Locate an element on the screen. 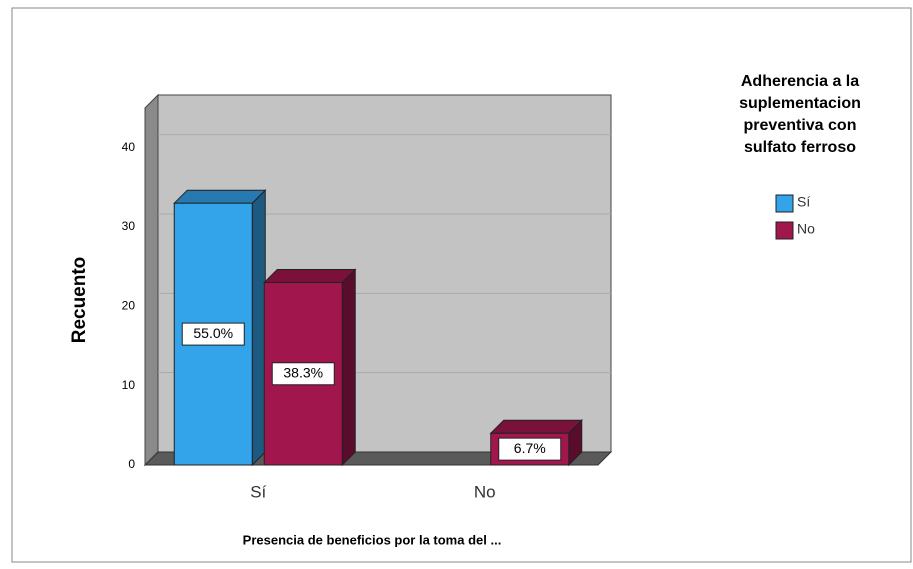 The image size is (913, 569). y-axis-label: Recuento is located at coordinates (79, 300).